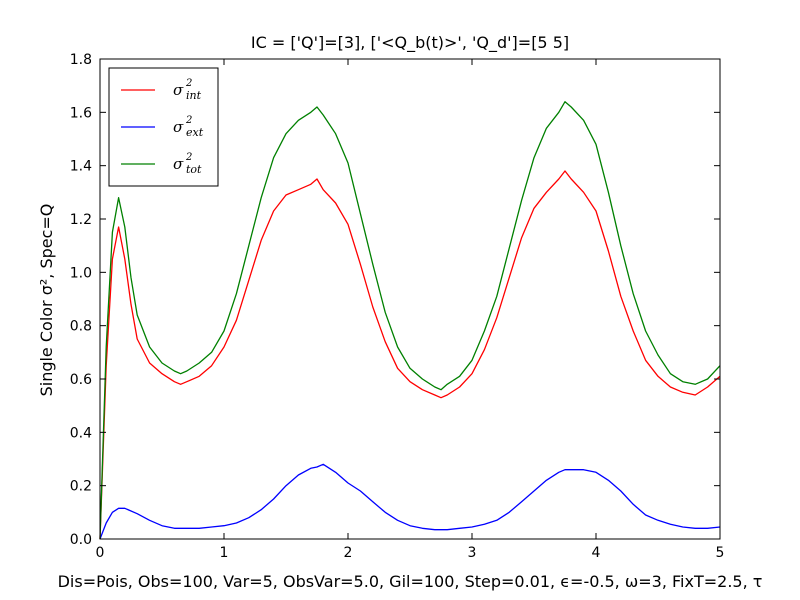  I want to click on y-tick-label: 1.2, so click(81, 220).